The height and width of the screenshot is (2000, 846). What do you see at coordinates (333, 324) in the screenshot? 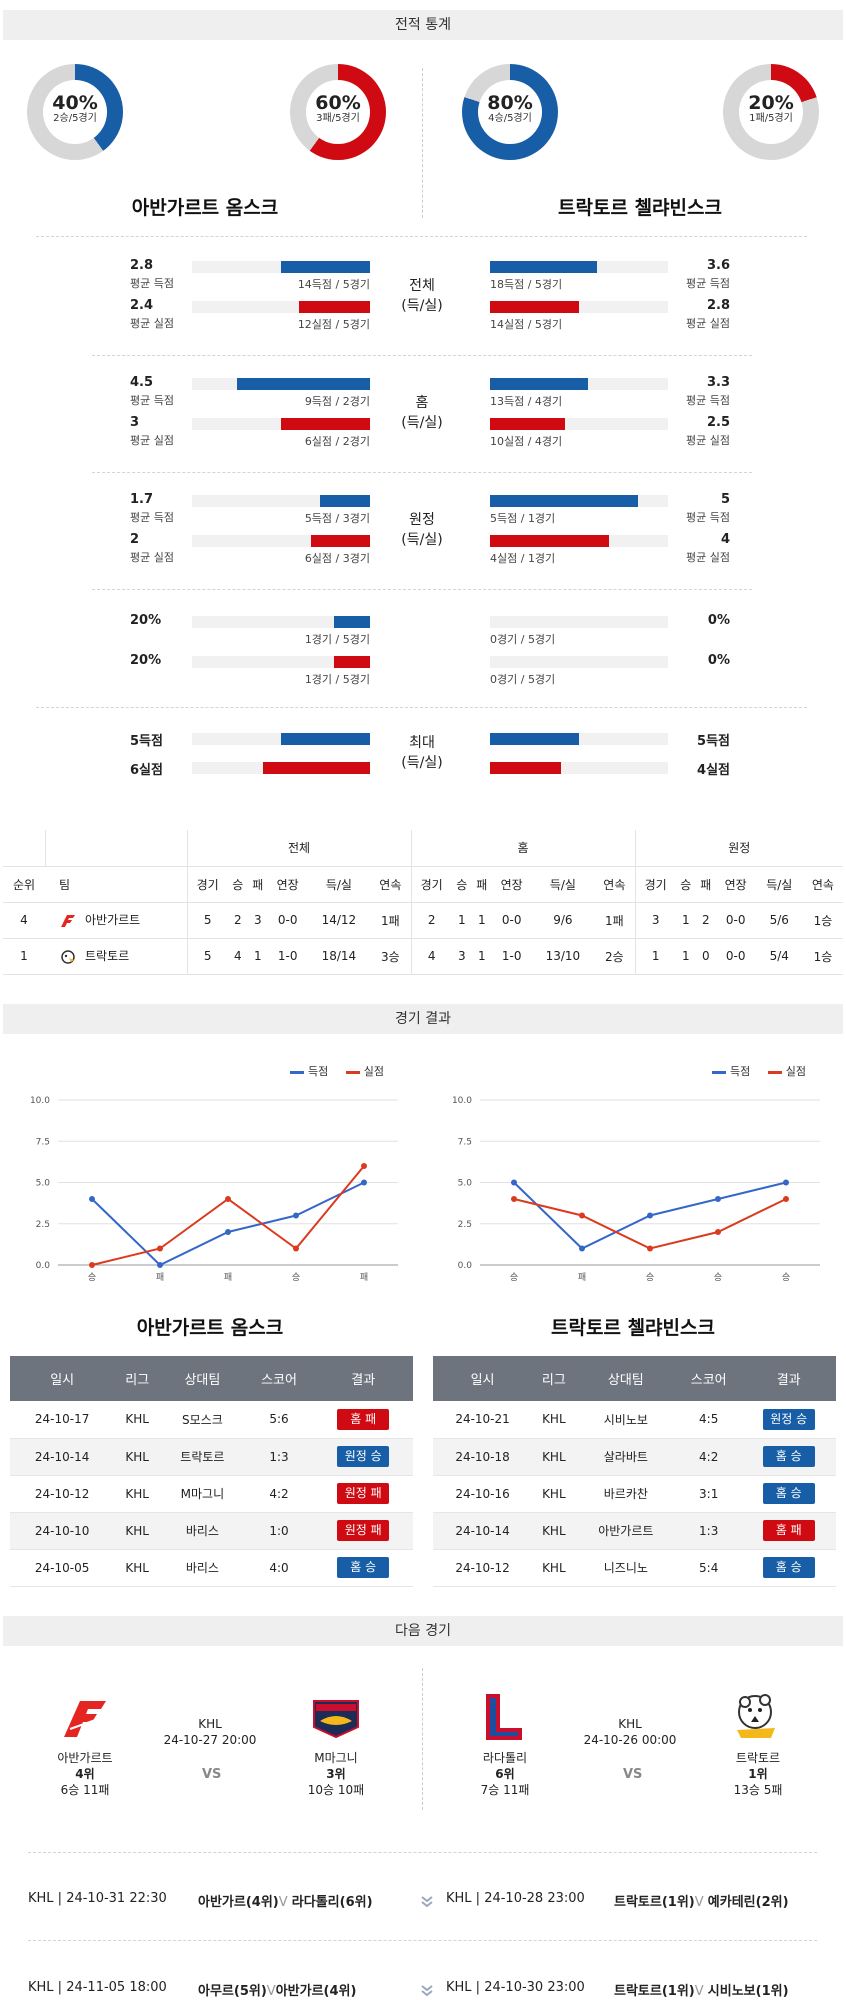
I see `home-stat-caption: 12실점 / 5경기` at bounding box center [333, 324].